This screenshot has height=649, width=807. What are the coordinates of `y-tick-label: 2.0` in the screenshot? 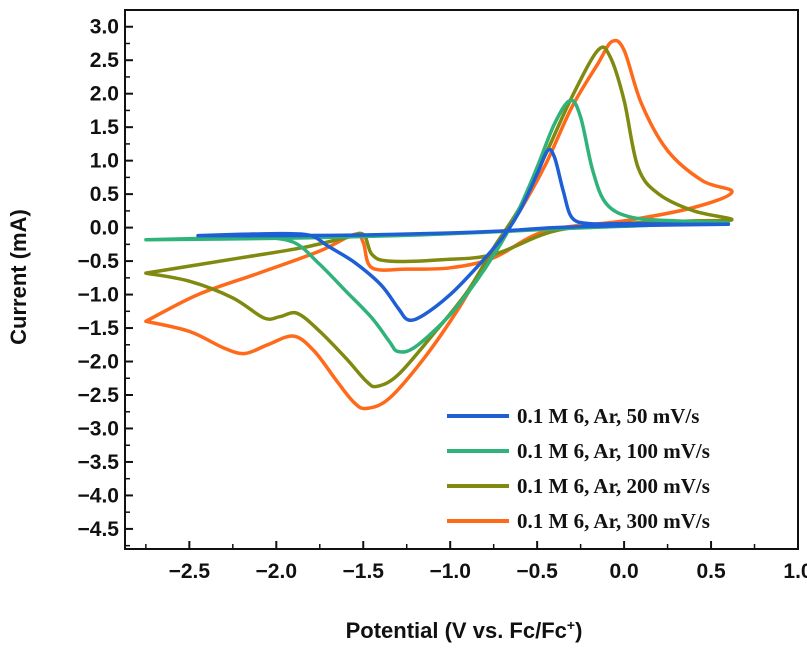 It's located at (104, 94).